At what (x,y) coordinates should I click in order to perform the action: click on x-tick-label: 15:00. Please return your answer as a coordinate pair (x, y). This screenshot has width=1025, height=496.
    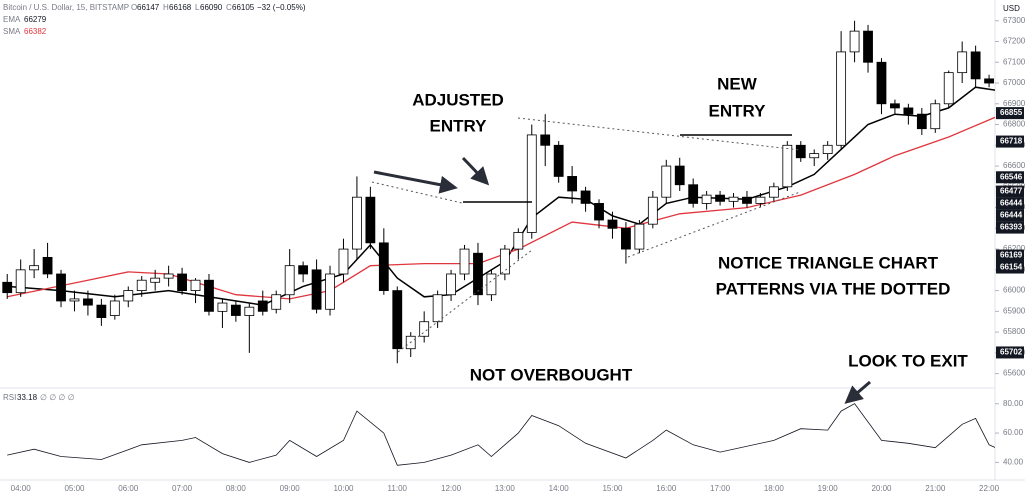
    Looking at the image, I should click on (612, 488).